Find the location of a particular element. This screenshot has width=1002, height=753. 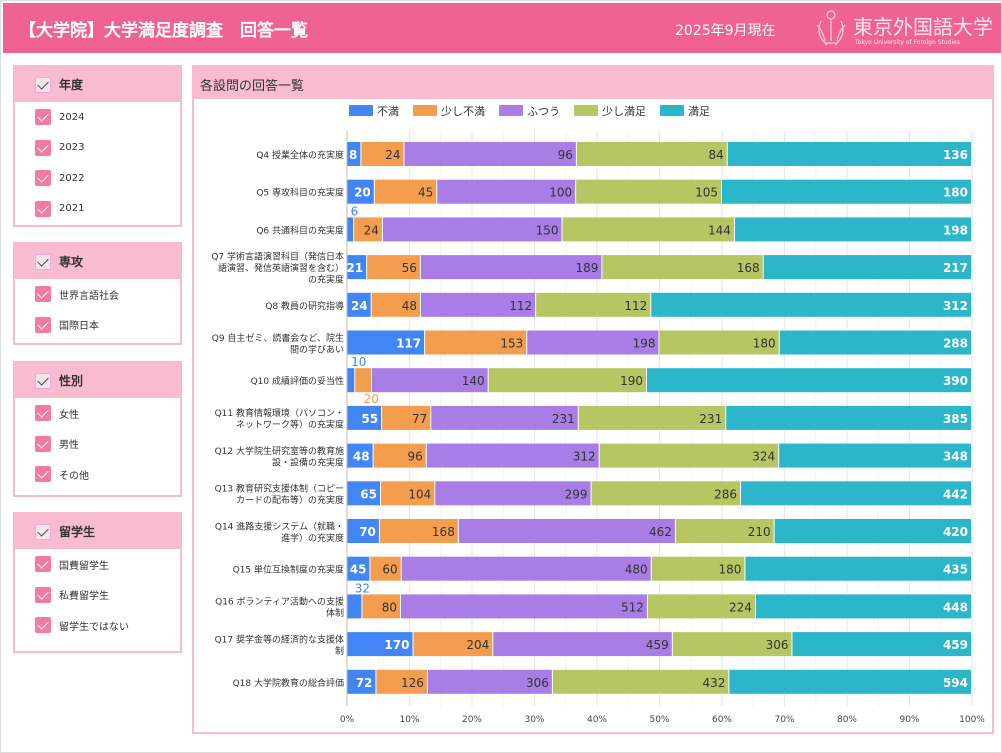

filter-option: 2021 is located at coordinates (97, 209).